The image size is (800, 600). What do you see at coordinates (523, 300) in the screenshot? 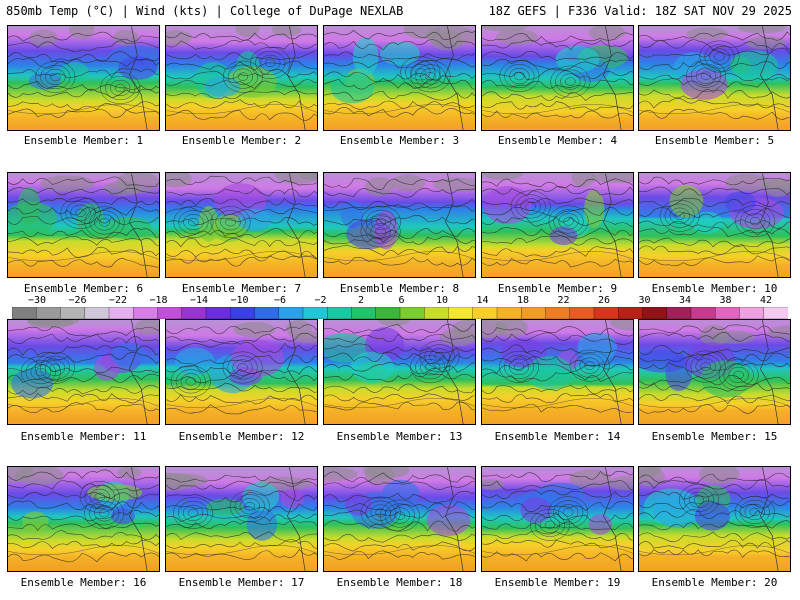
I see `colorbar-tick: 18` at bounding box center [523, 300].